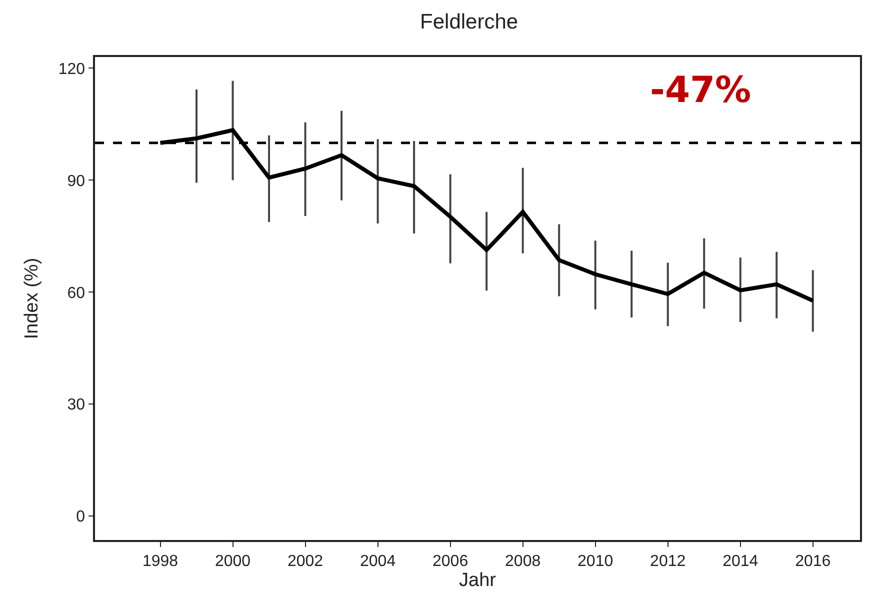  I want to click on x-tick-label: 1998, so click(160, 561).